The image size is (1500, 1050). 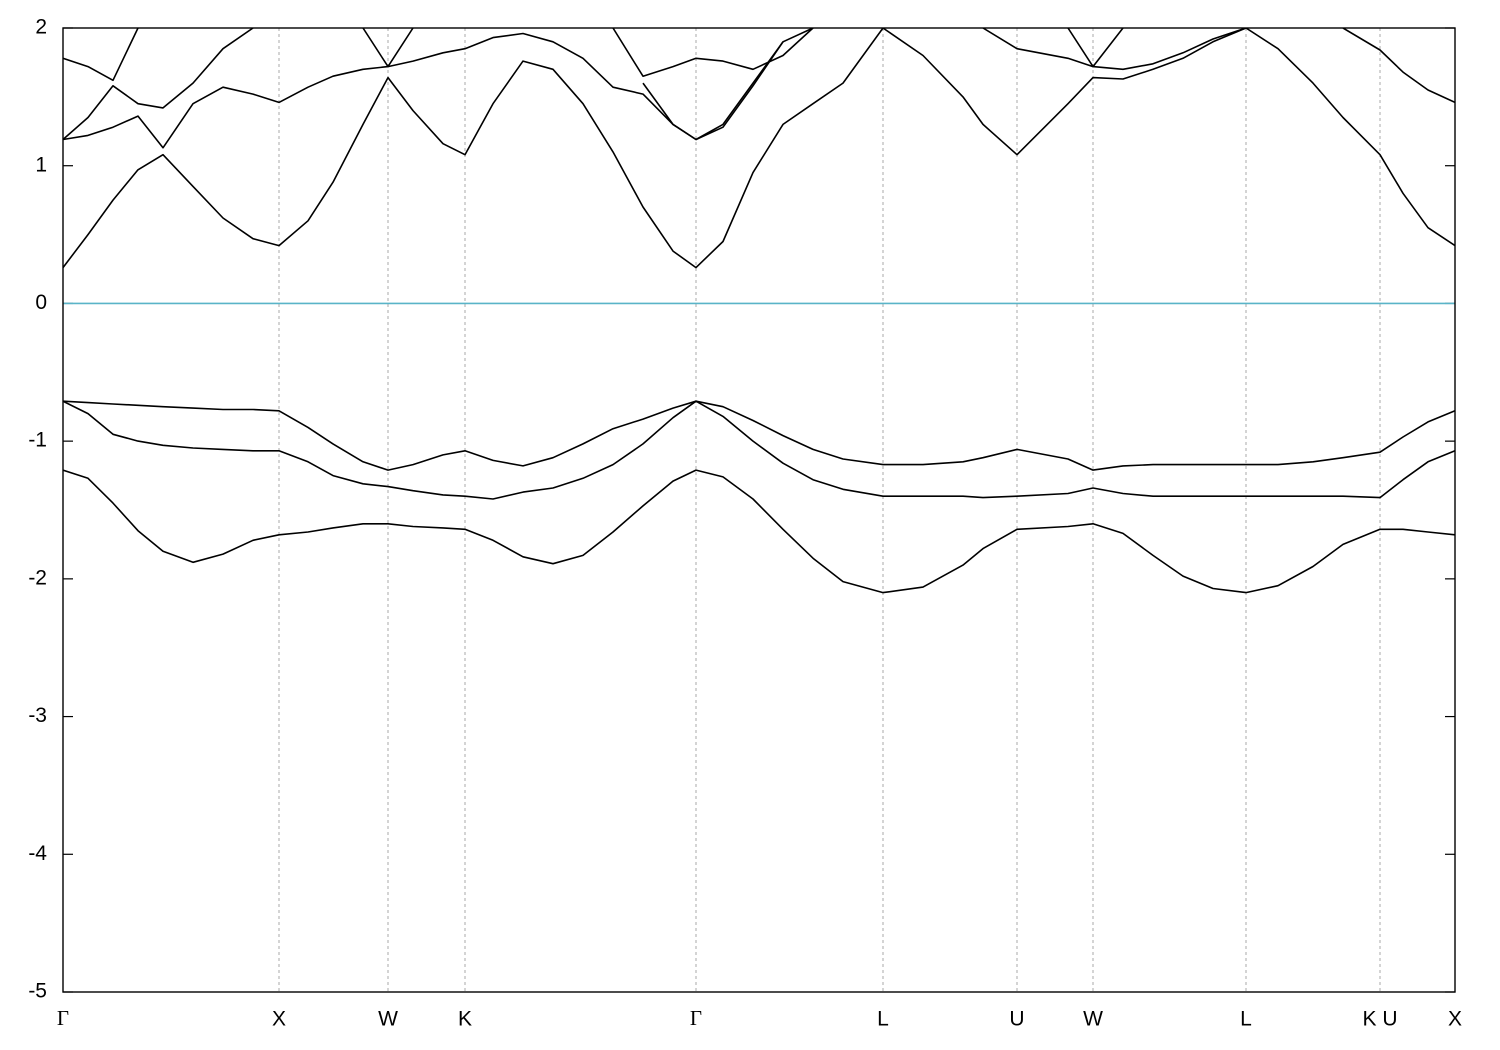 I want to click on y-tick-label: 1, so click(x=41, y=164).